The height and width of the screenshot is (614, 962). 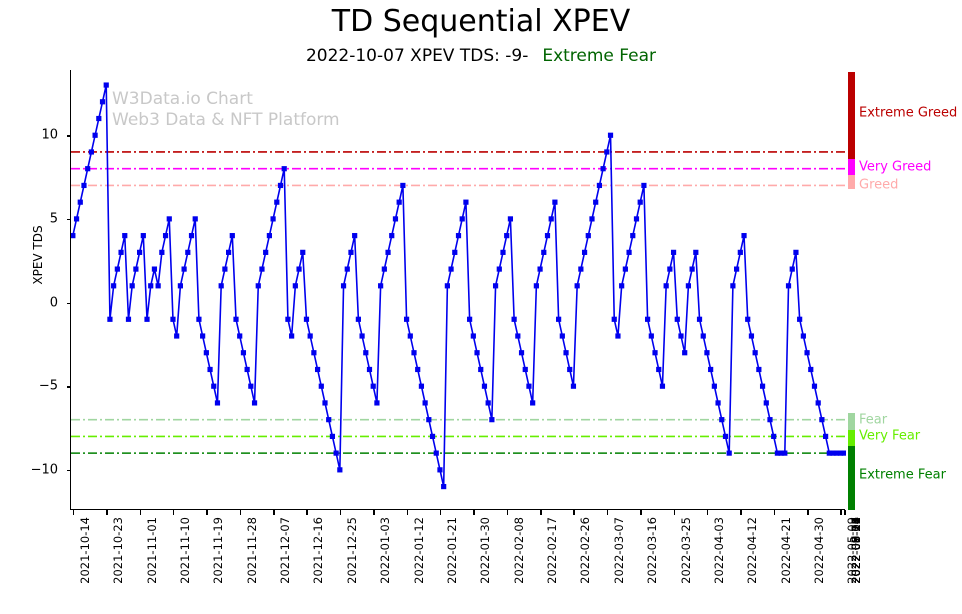 I want to click on x-tick-label: 2021-11-28, so click(x=251, y=550).